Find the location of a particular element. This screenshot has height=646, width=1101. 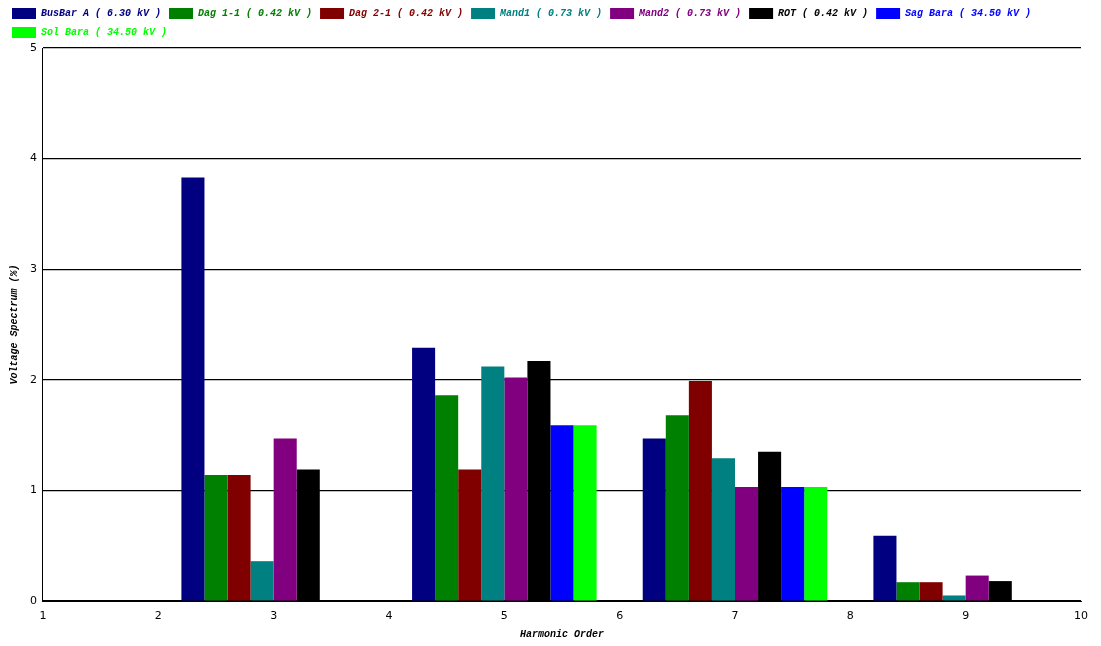

x-tick-label: 9 is located at coordinates (966, 616).